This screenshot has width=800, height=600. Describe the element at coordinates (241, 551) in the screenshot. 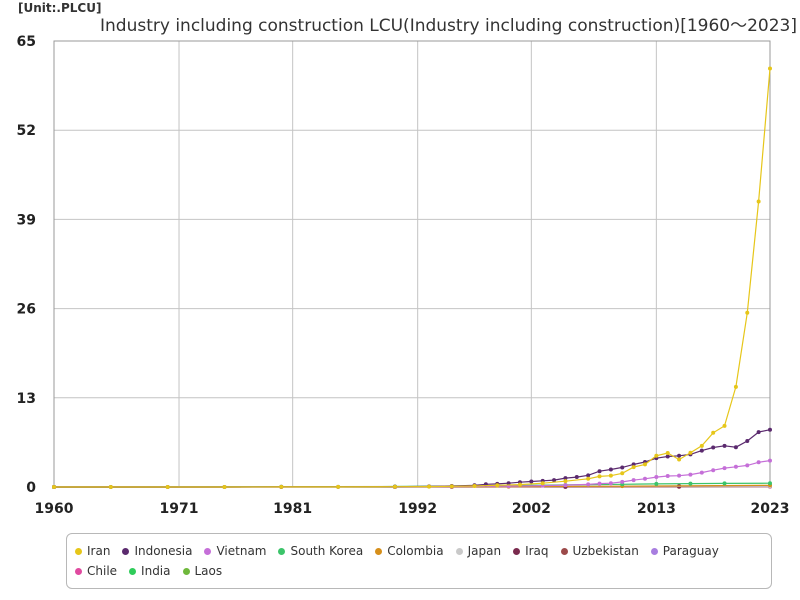

I see `legend-label: Vietnam` at that location.